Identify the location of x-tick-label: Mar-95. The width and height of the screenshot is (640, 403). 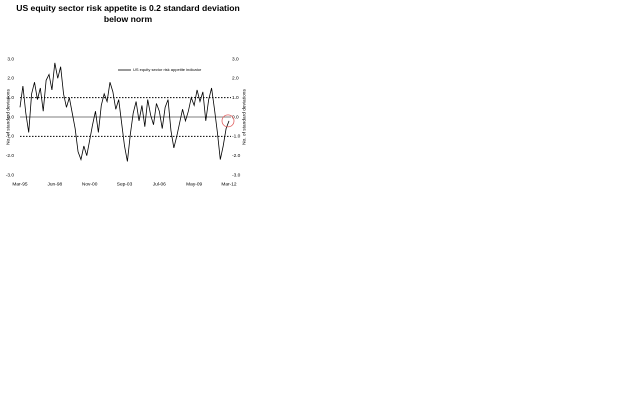
(20, 184).